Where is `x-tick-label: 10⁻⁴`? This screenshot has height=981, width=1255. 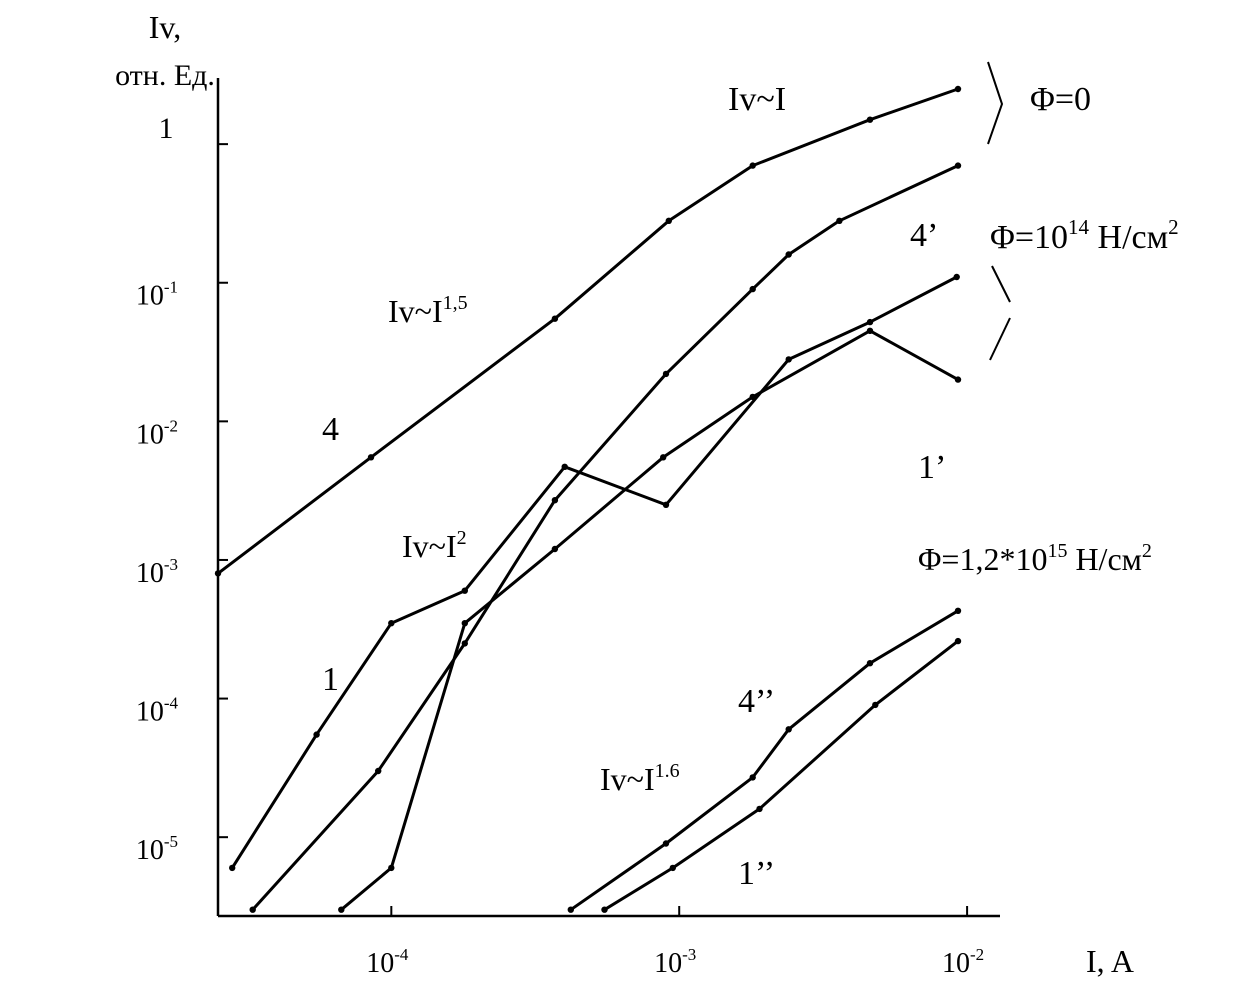
x-tick-label: 10⁻⁴ is located at coordinates (387, 962).